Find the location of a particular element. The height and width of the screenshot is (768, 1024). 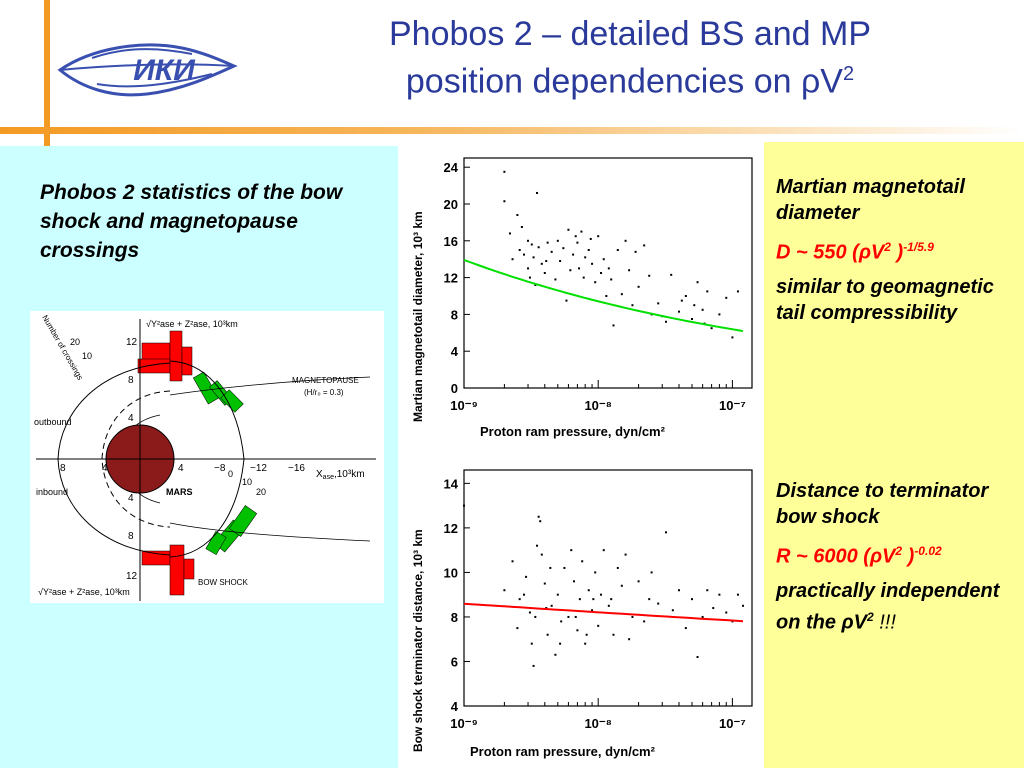

logo-text: ИКИ is located at coordinates (164, 70).